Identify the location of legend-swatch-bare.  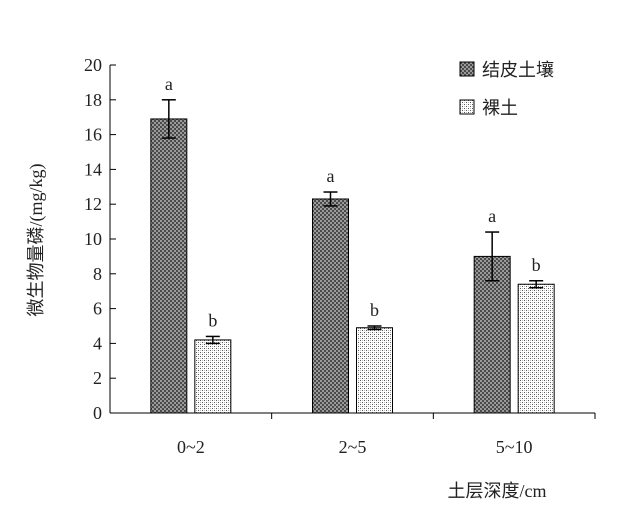
(467, 107).